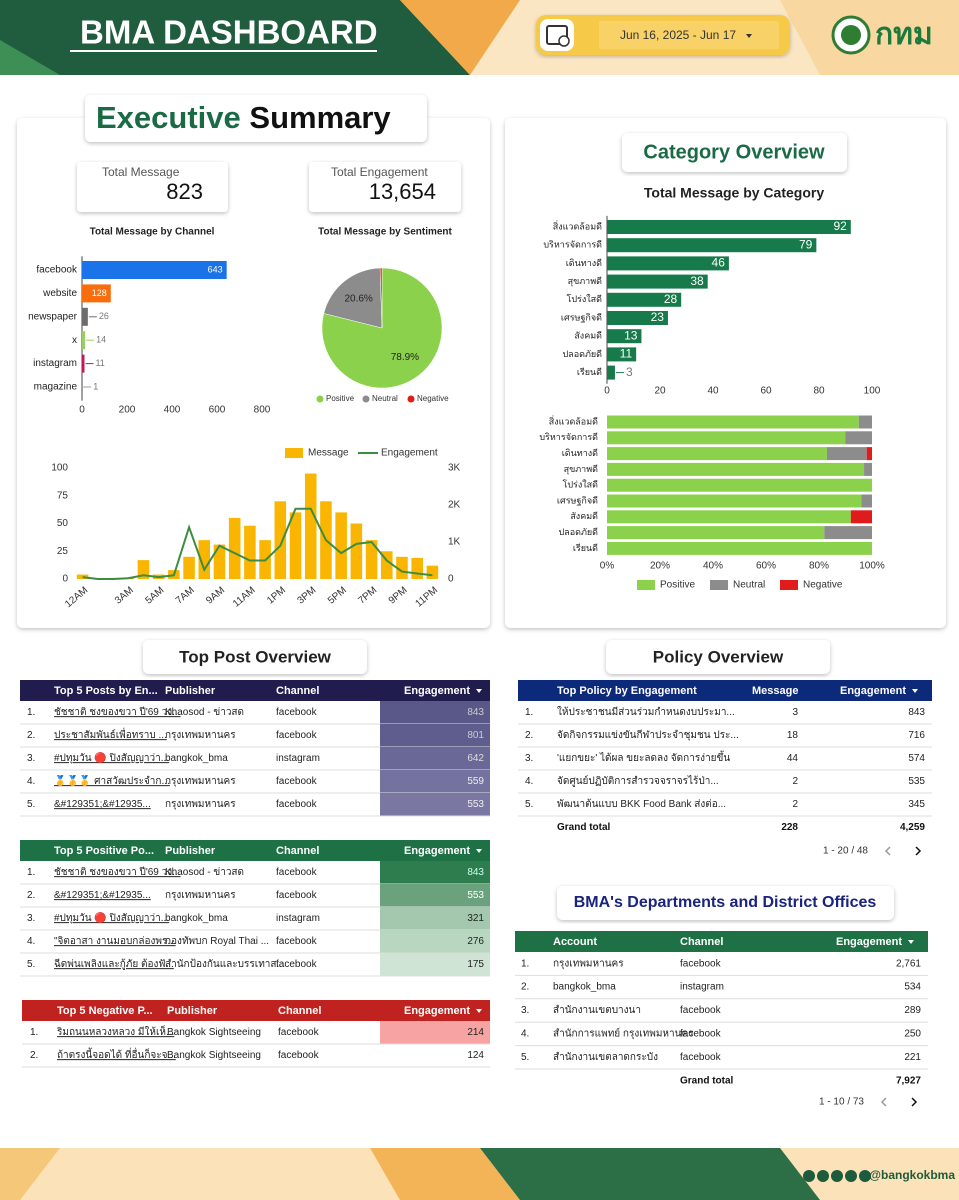 The image size is (959, 1200). What do you see at coordinates (475, 964) in the screenshot?
I see `cell-text: 175` at bounding box center [475, 964].